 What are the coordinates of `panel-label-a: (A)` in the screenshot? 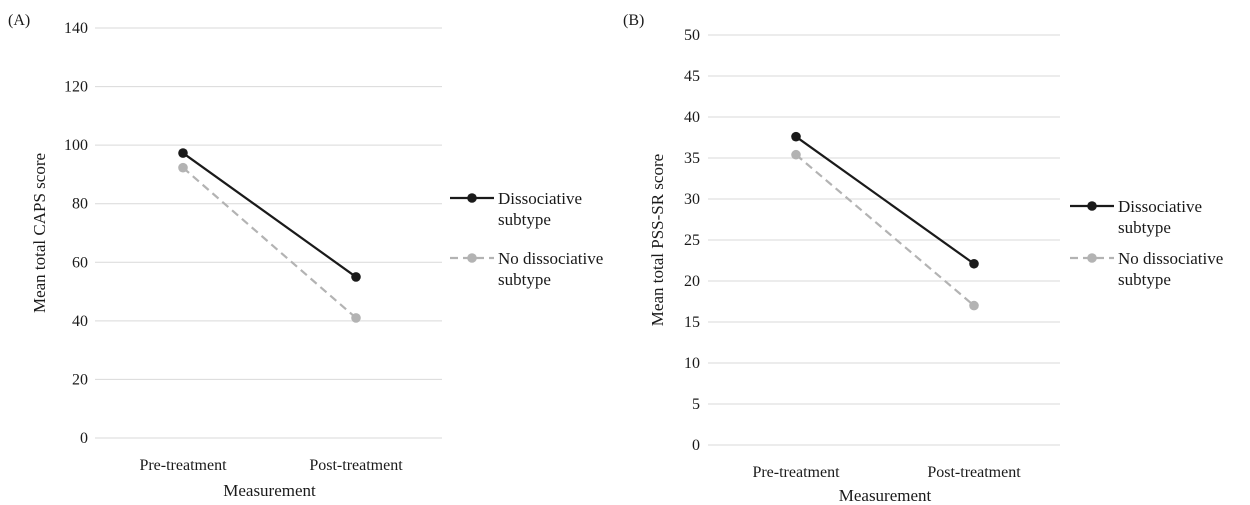 It's located at (19, 20).